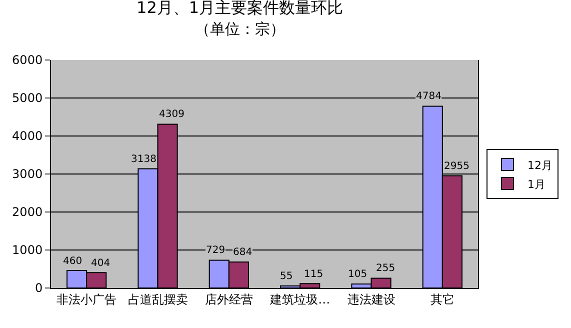 The height and width of the screenshot is (328, 571). Describe the element at coordinates (442, 299) in the screenshot. I see `x-tick-label: 其它` at that location.